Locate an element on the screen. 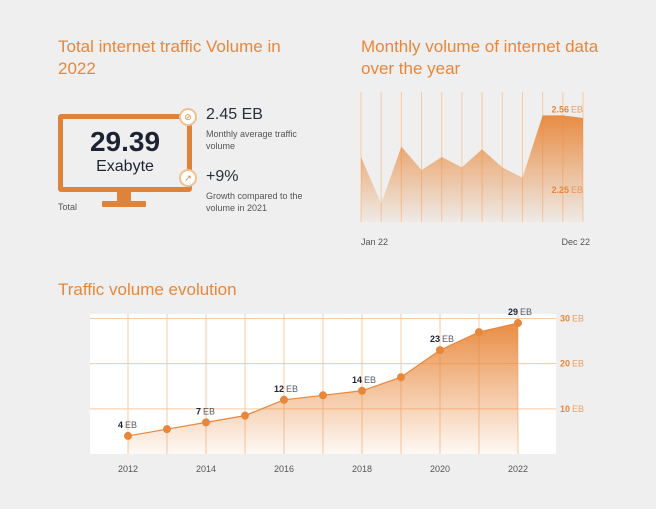  monitor-base is located at coordinates (124, 204).